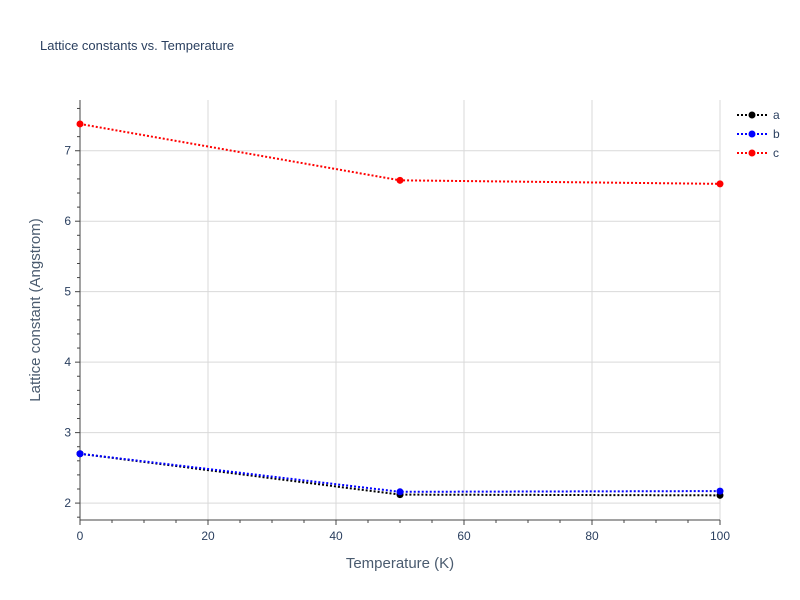 Image resolution: width=800 pixels, height=600 pixels. What do you see at coordinates (758, 153) in the screenshot?
I see `legend-item-c: c` at bounding box center [758, 153].